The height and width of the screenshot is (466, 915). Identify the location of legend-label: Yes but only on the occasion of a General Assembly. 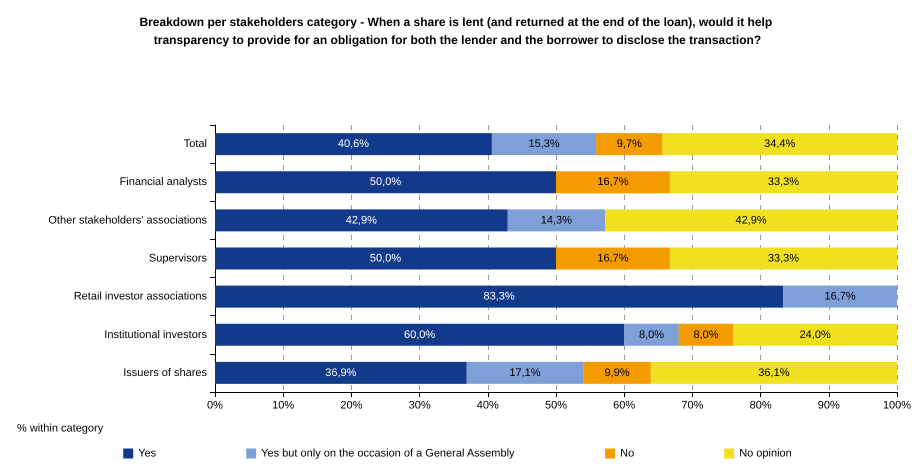
(388, 454).